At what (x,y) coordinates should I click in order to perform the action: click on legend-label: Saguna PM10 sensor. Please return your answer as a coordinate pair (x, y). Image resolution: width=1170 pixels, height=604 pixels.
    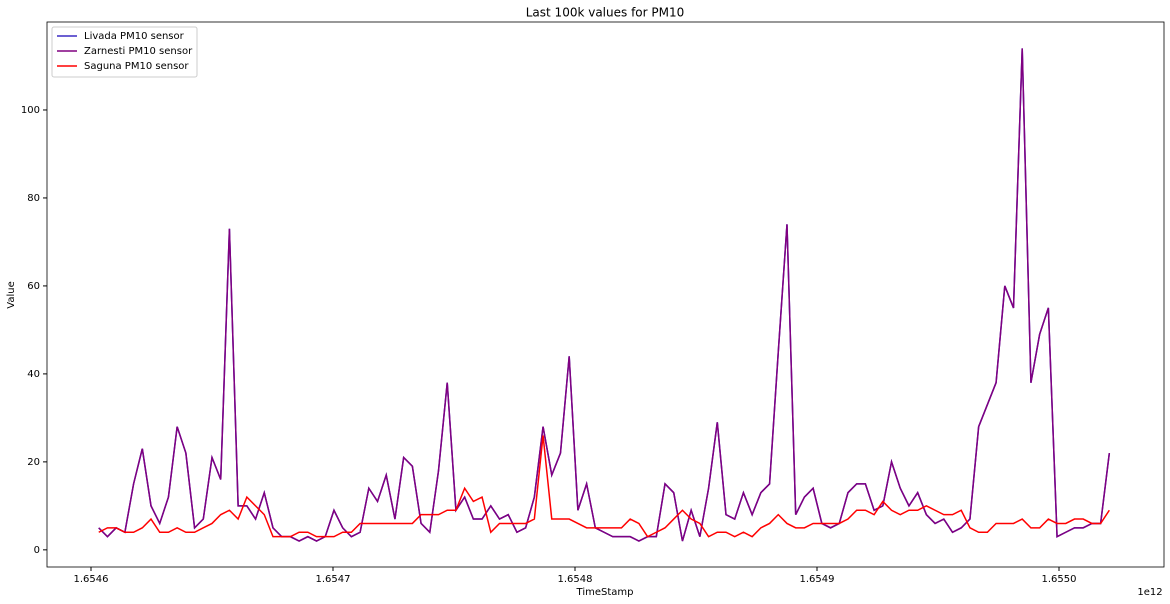
    Looking at the image, I should click on (136, 66).